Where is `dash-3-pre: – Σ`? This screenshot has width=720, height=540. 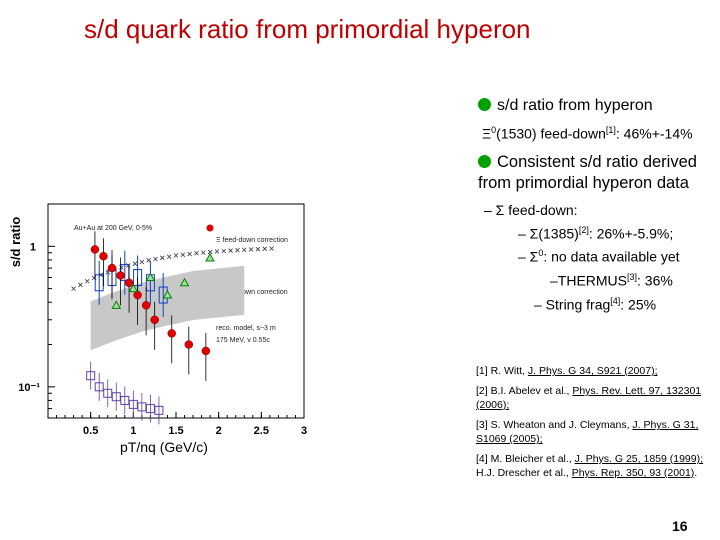
dash-3-pre: – Σ is located at coordinates (528, 256).